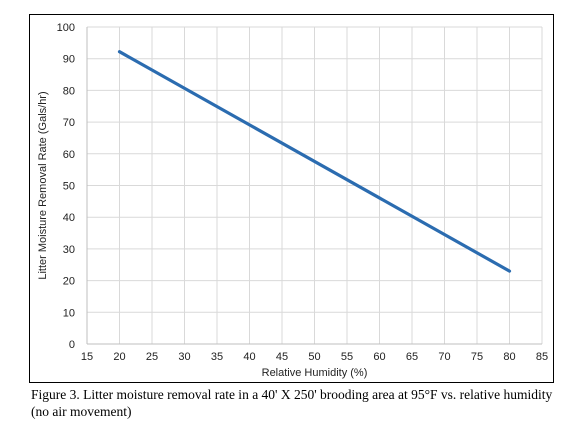 The height and width of the screenshot is (435, 570). I want to click on x-tick-label: 75, so click(477, 357).